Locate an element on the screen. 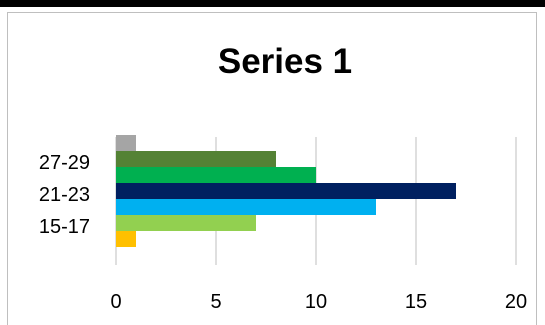 Image resolution: width=545 pixels, height=325 pixels. chart-title: Series 1 is located at coordinates (285, 61).